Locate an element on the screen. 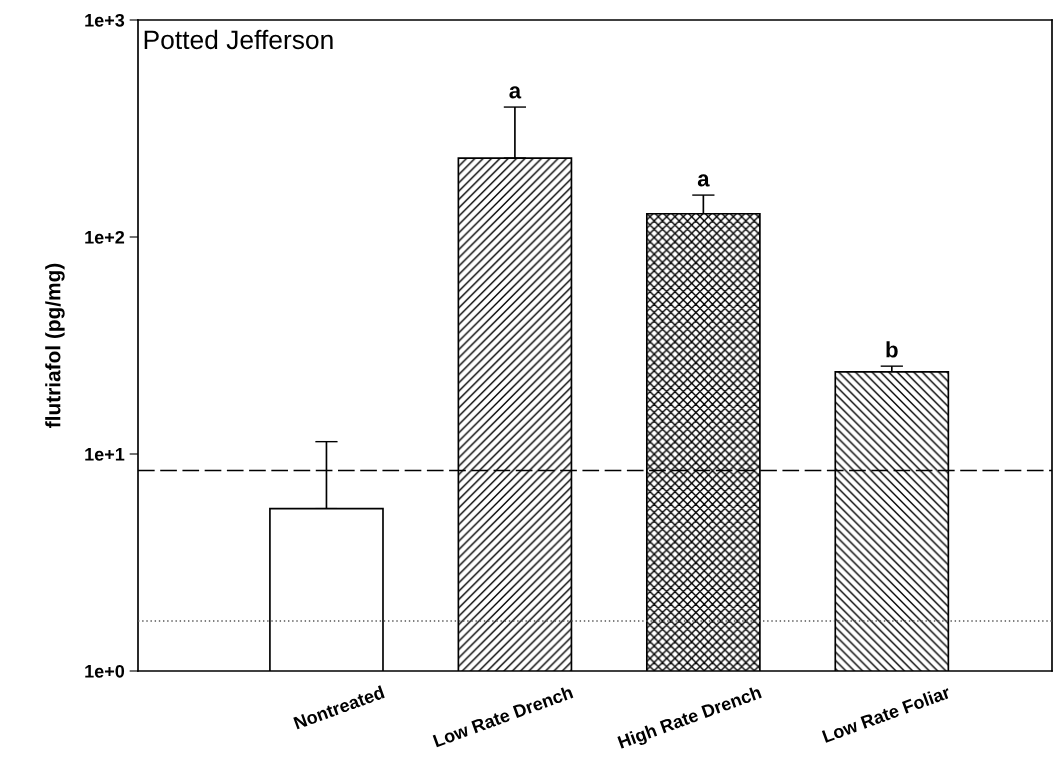 The height and width of the screenshot is (782, 1055). y-tick-label: 1e+2 is located at coordinates (105, 237).